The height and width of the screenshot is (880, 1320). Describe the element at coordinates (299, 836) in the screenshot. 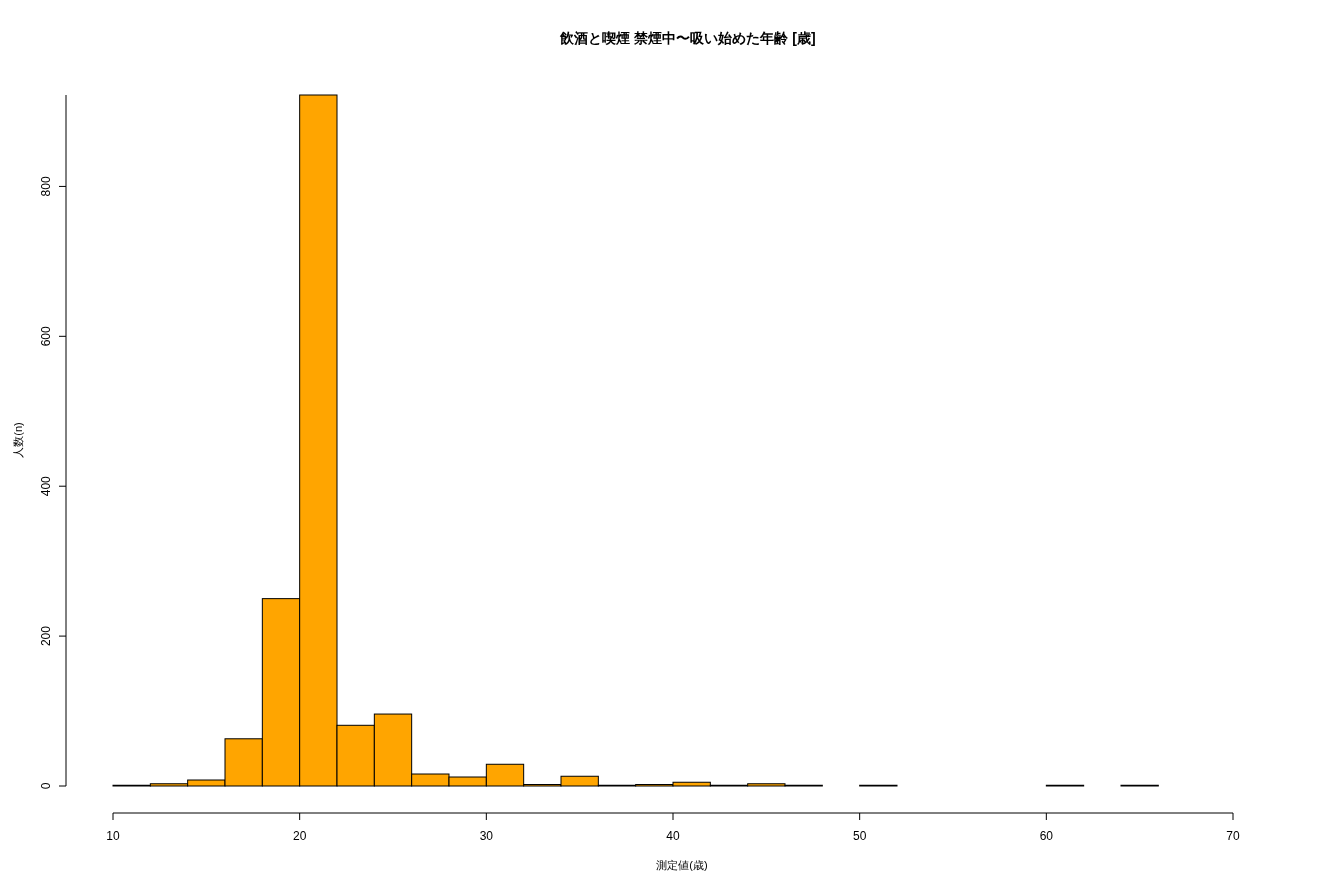

I see `x-tick-label: 20` at that location.